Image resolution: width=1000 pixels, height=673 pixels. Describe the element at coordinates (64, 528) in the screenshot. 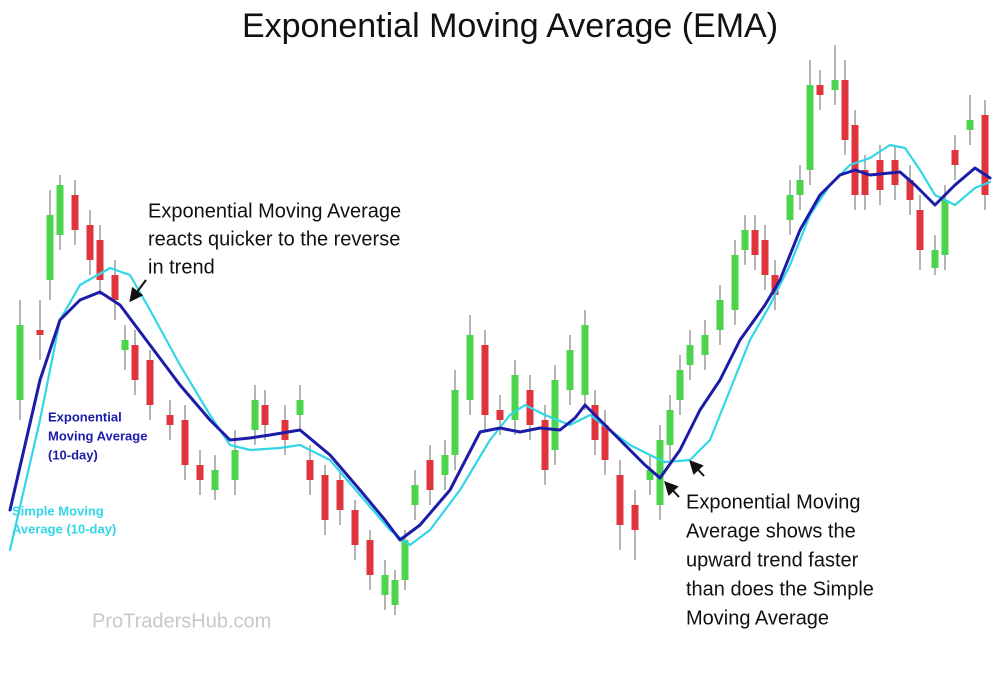

I see `line-label: Average (10-day)` at that location.